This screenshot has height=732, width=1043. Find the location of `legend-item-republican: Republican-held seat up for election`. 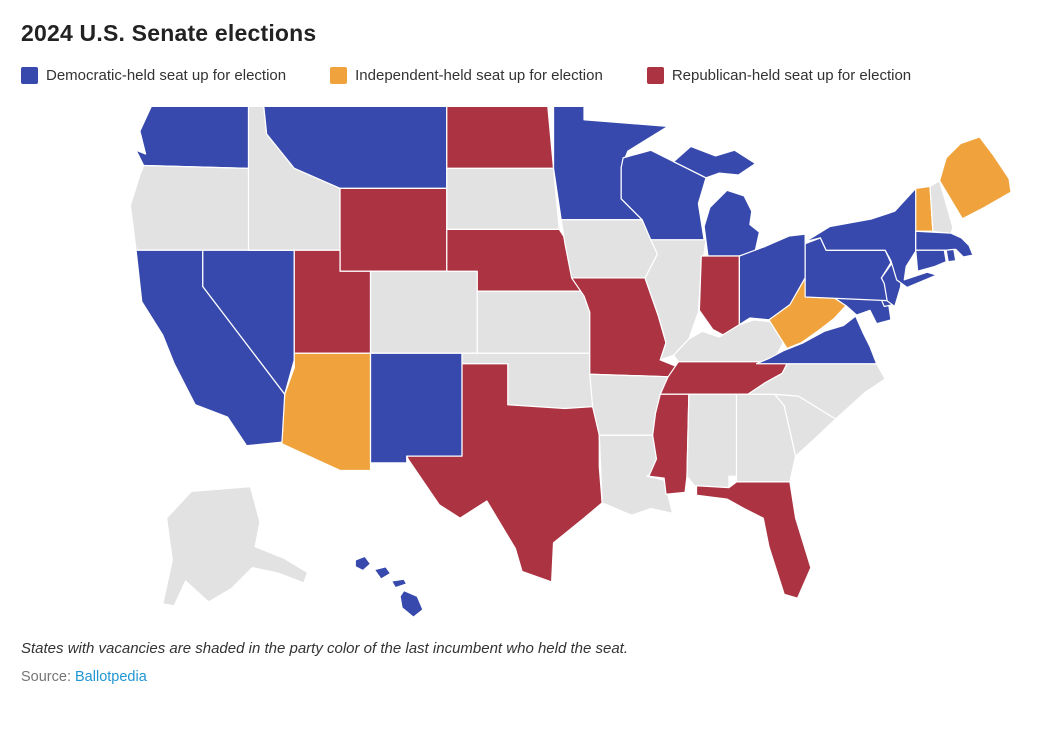

legend-item-republican: Republican-held seat up for election is located at coordinates (779, 75).